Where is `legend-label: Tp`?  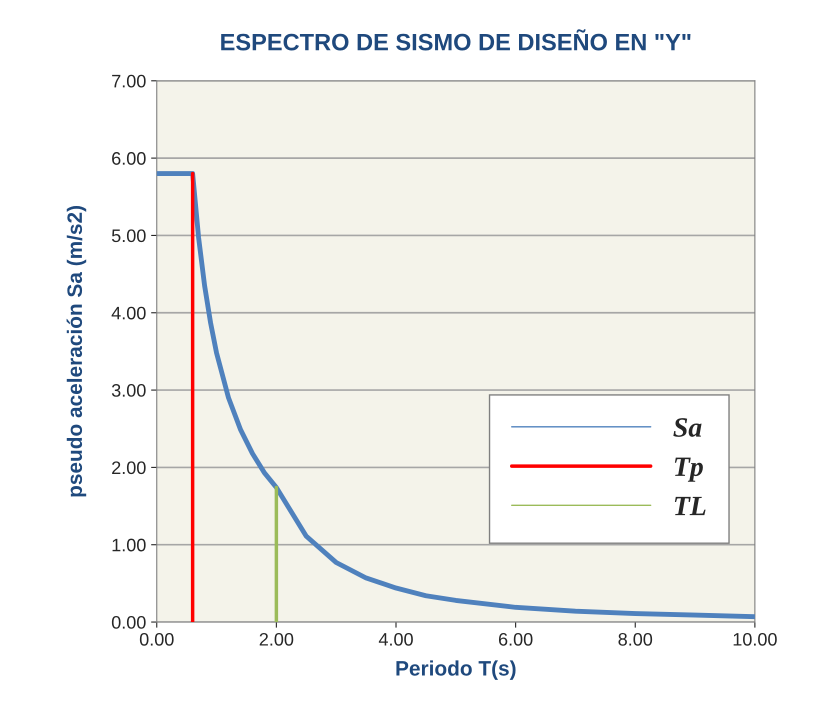 legend-label: Tp is located at coordinates (688, 470).